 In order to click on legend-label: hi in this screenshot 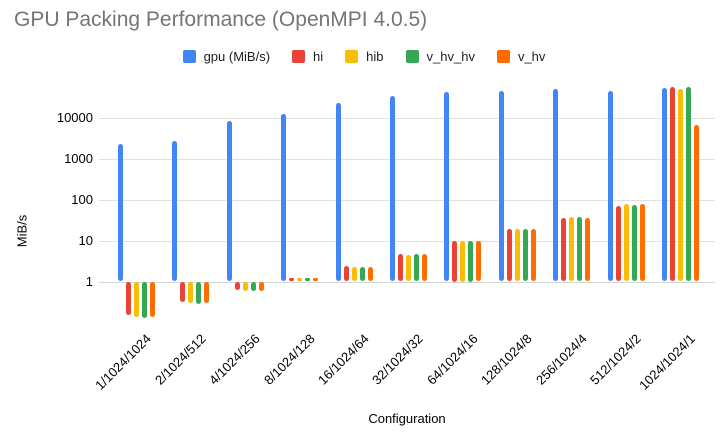, I will do `click(318, 56)`.